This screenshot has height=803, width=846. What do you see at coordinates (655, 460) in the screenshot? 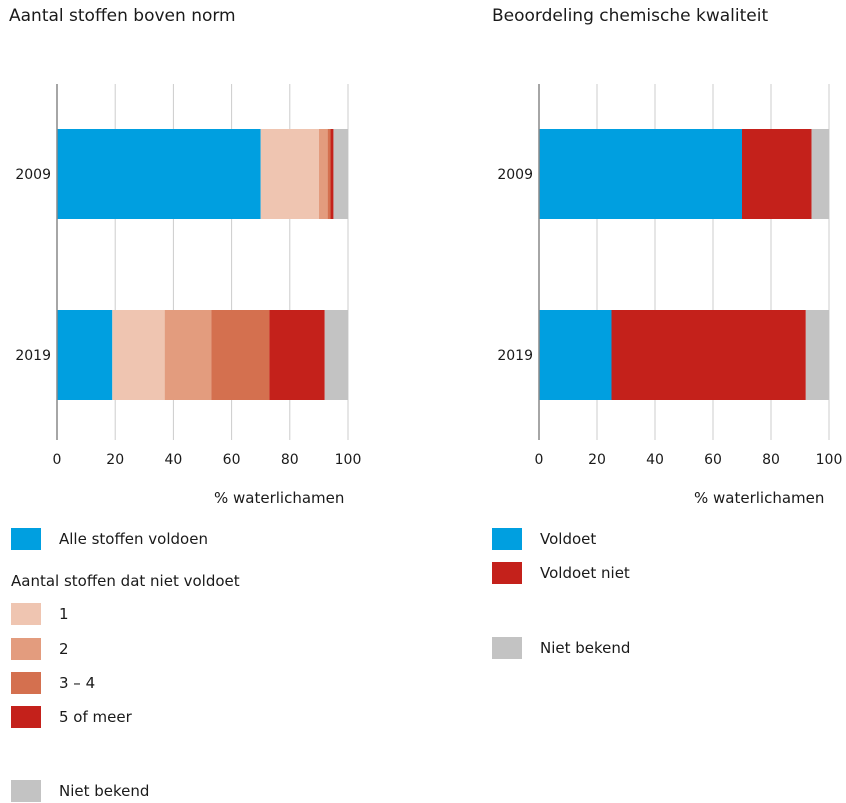
I see `right-x-tick-label: 40` at bounding box center [655, 460].